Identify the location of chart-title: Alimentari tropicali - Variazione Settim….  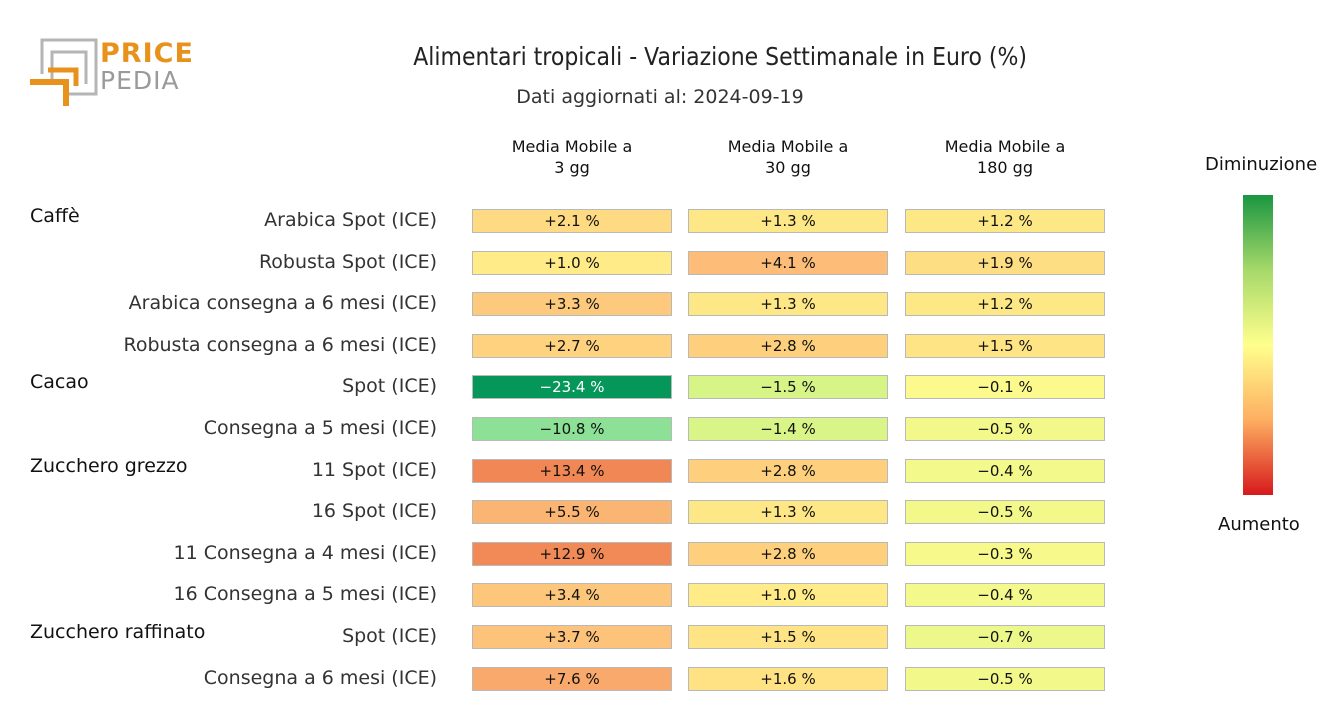
(720, 56).